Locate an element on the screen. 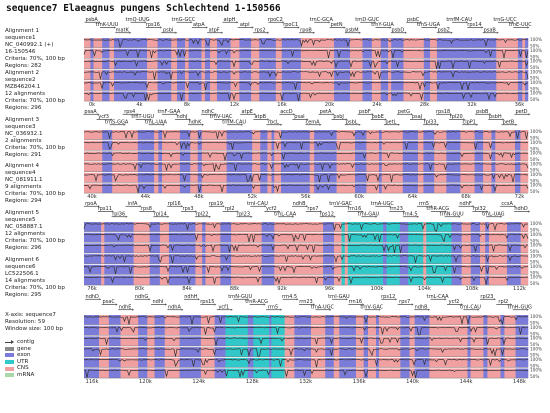 The width and height of the screenshot is (550, 413). gene-label: rpl32 is located at coordinates (479, 209).